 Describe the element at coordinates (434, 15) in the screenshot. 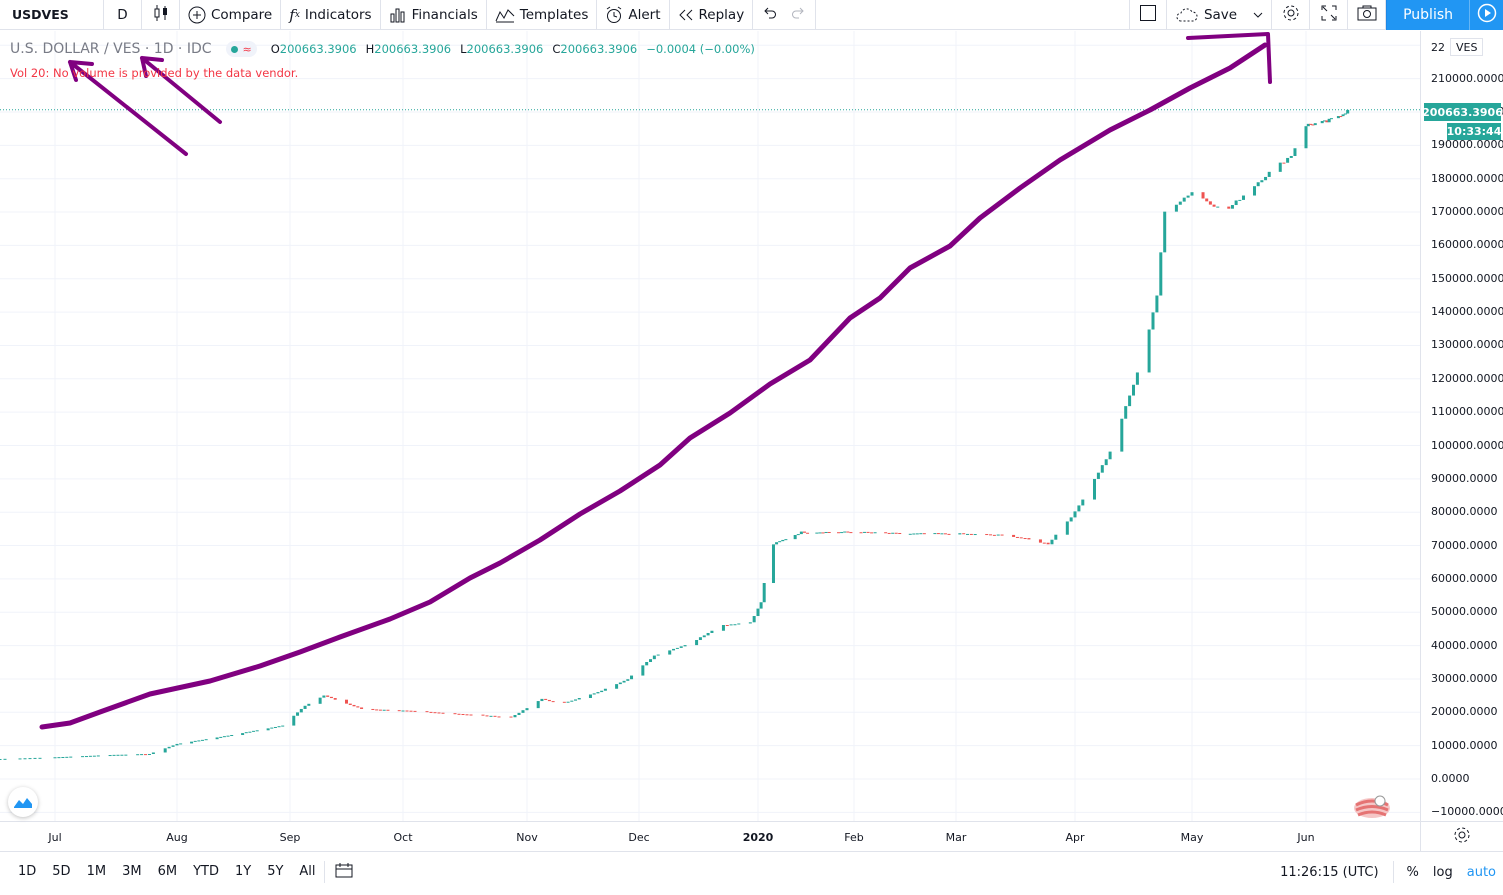

I see `financials-button: Financials` at that location.